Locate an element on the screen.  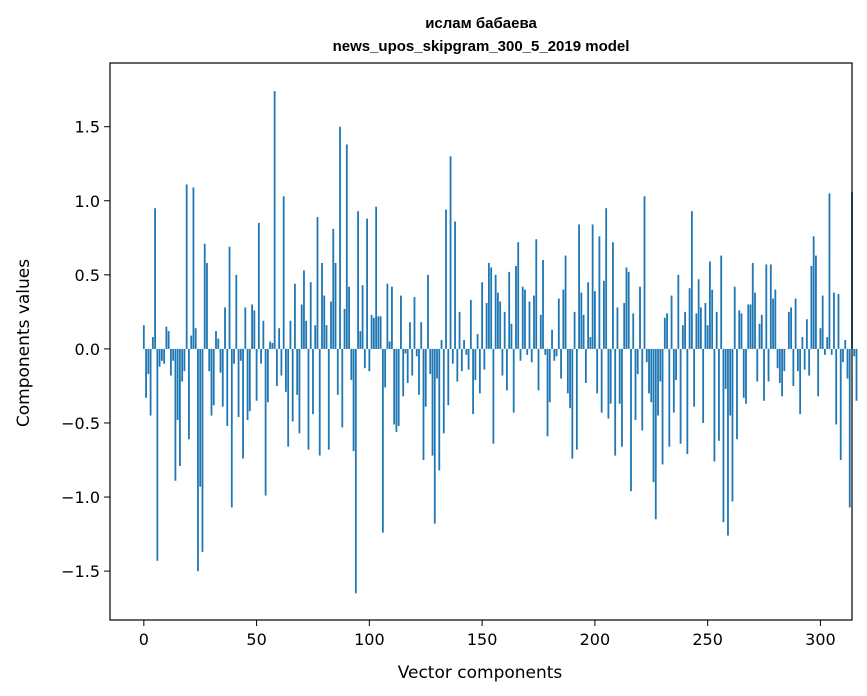
x-axis-ticks: 0 50 100 150 200 250 300 is located at coordinates (487, 634).